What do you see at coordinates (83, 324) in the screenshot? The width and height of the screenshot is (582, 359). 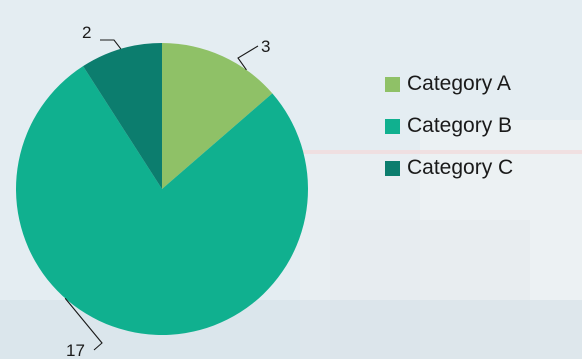 I see `leader-line-category-b` at bounding box center [83, 324].